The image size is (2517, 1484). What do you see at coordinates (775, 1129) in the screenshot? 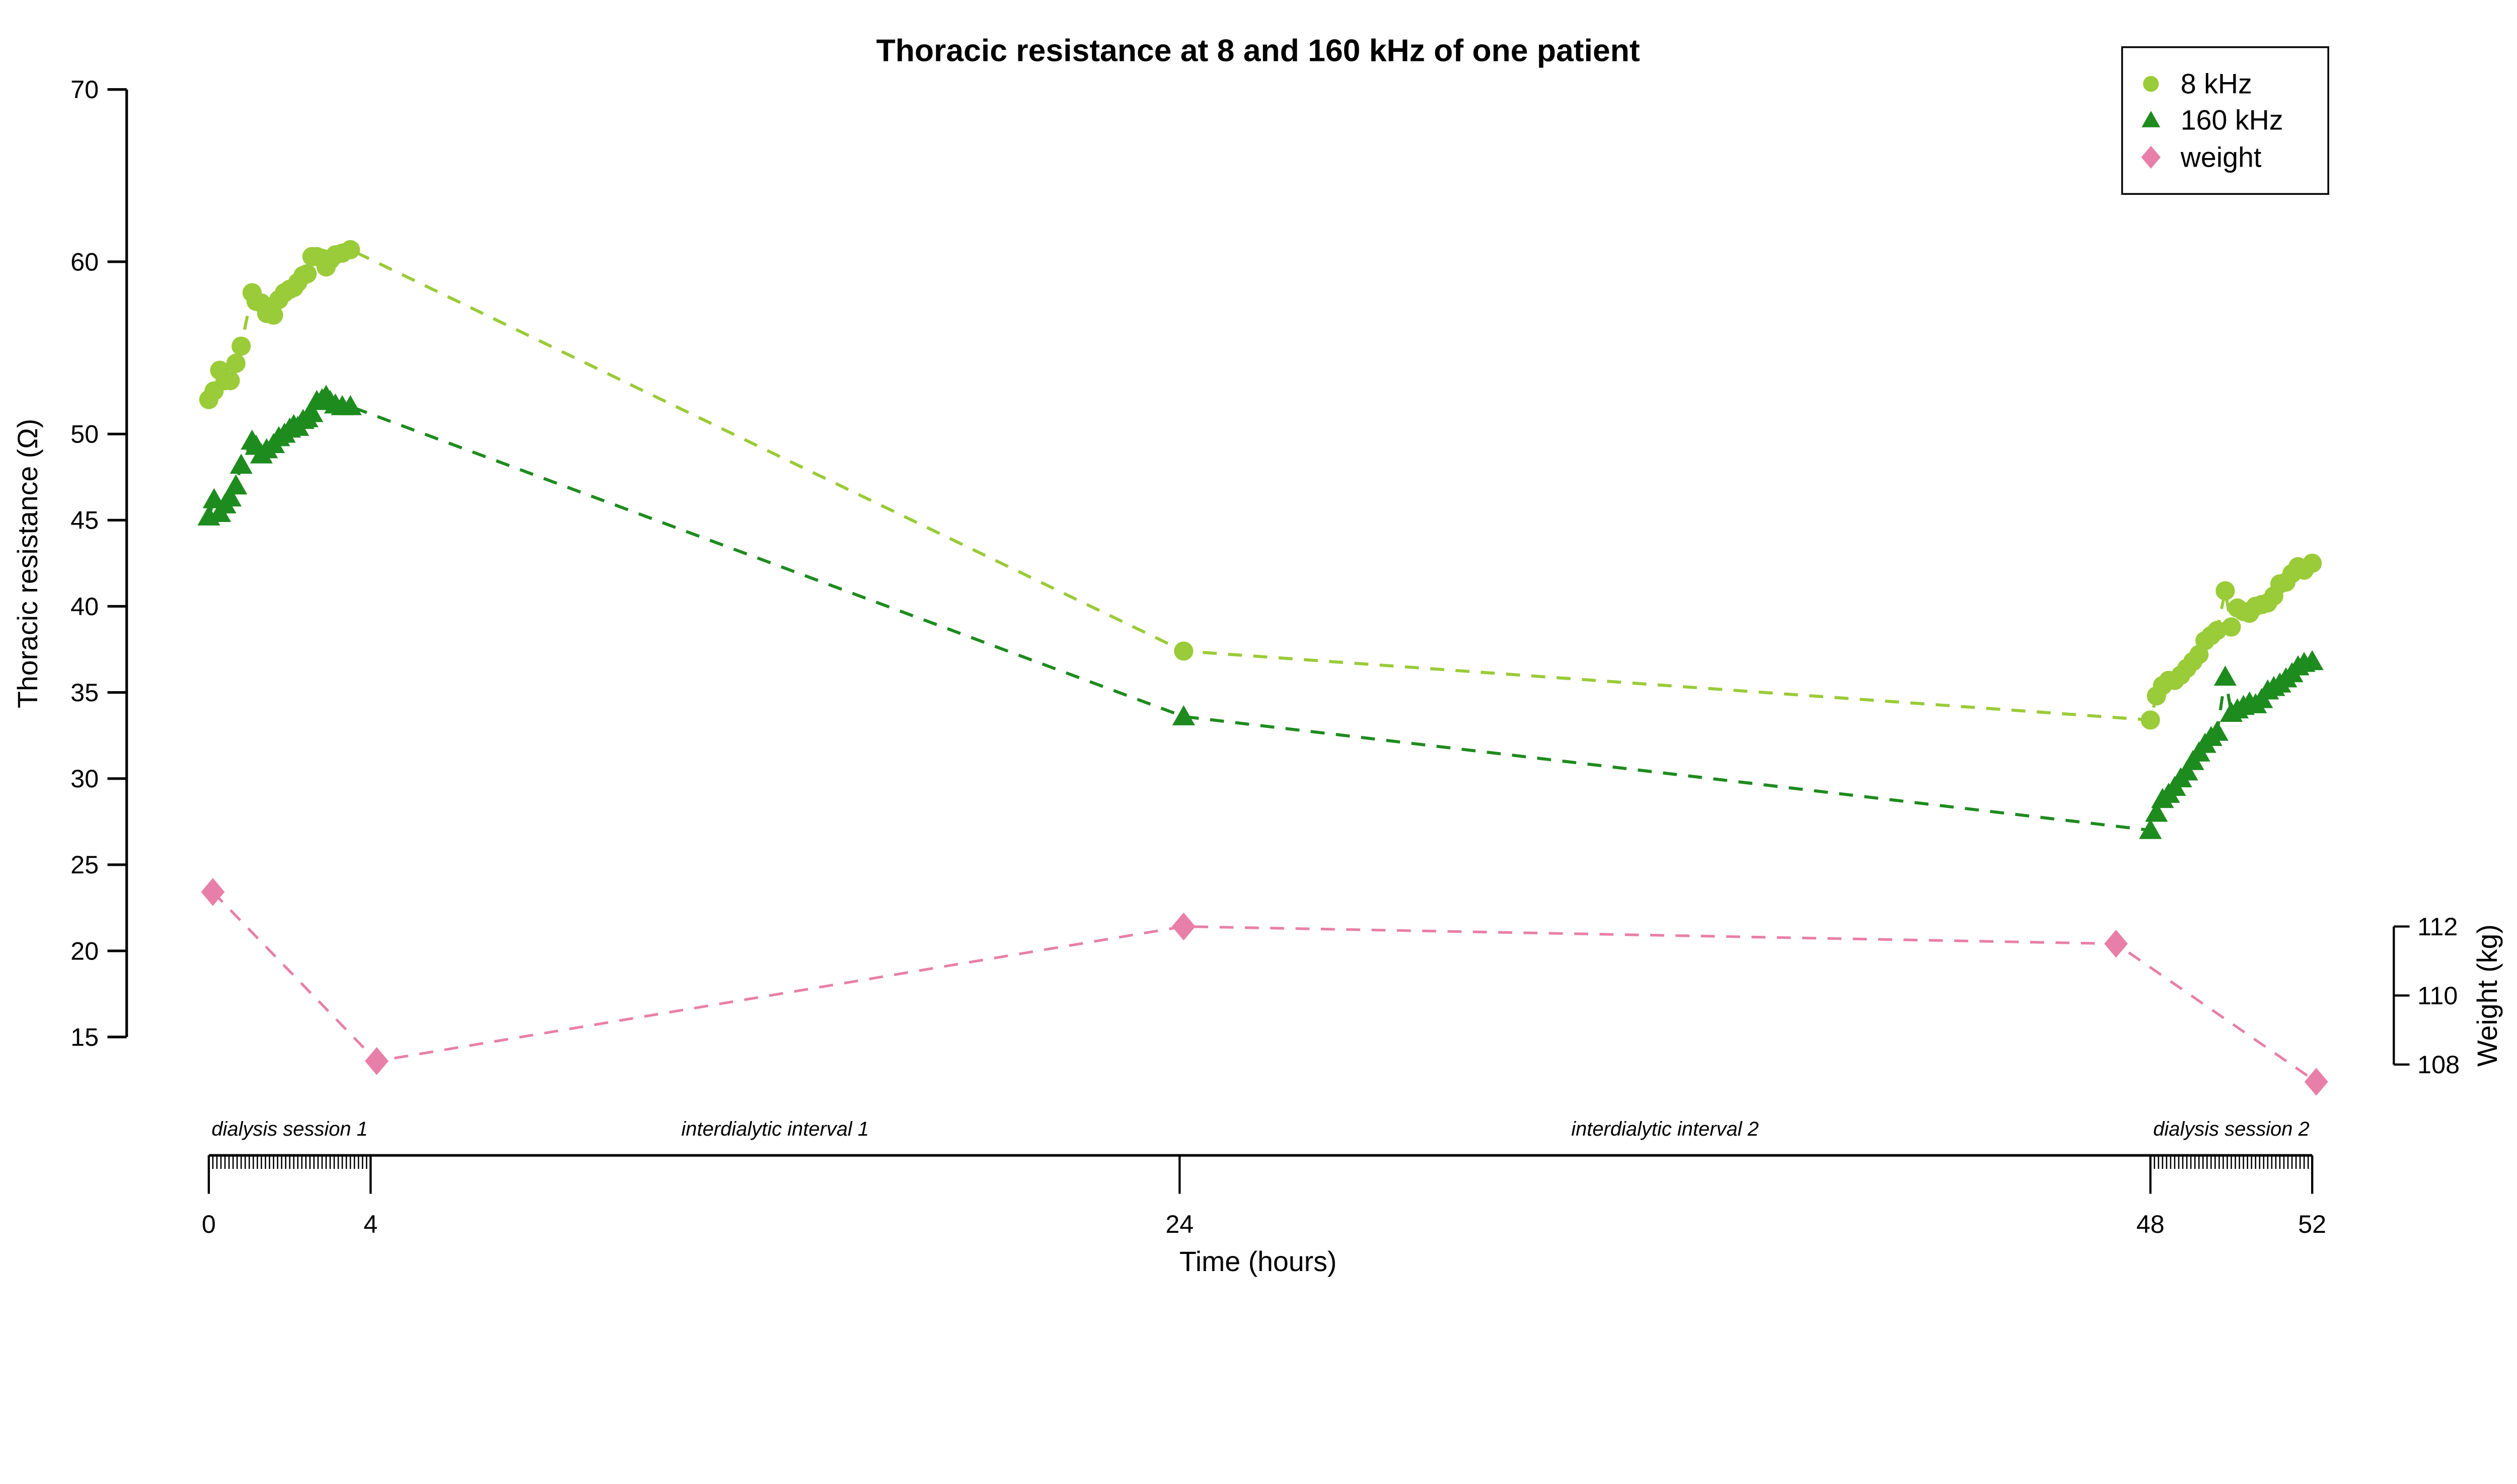
I see `phase-annotation: interdialytic interval 1` at bounding box center [775, 1129].